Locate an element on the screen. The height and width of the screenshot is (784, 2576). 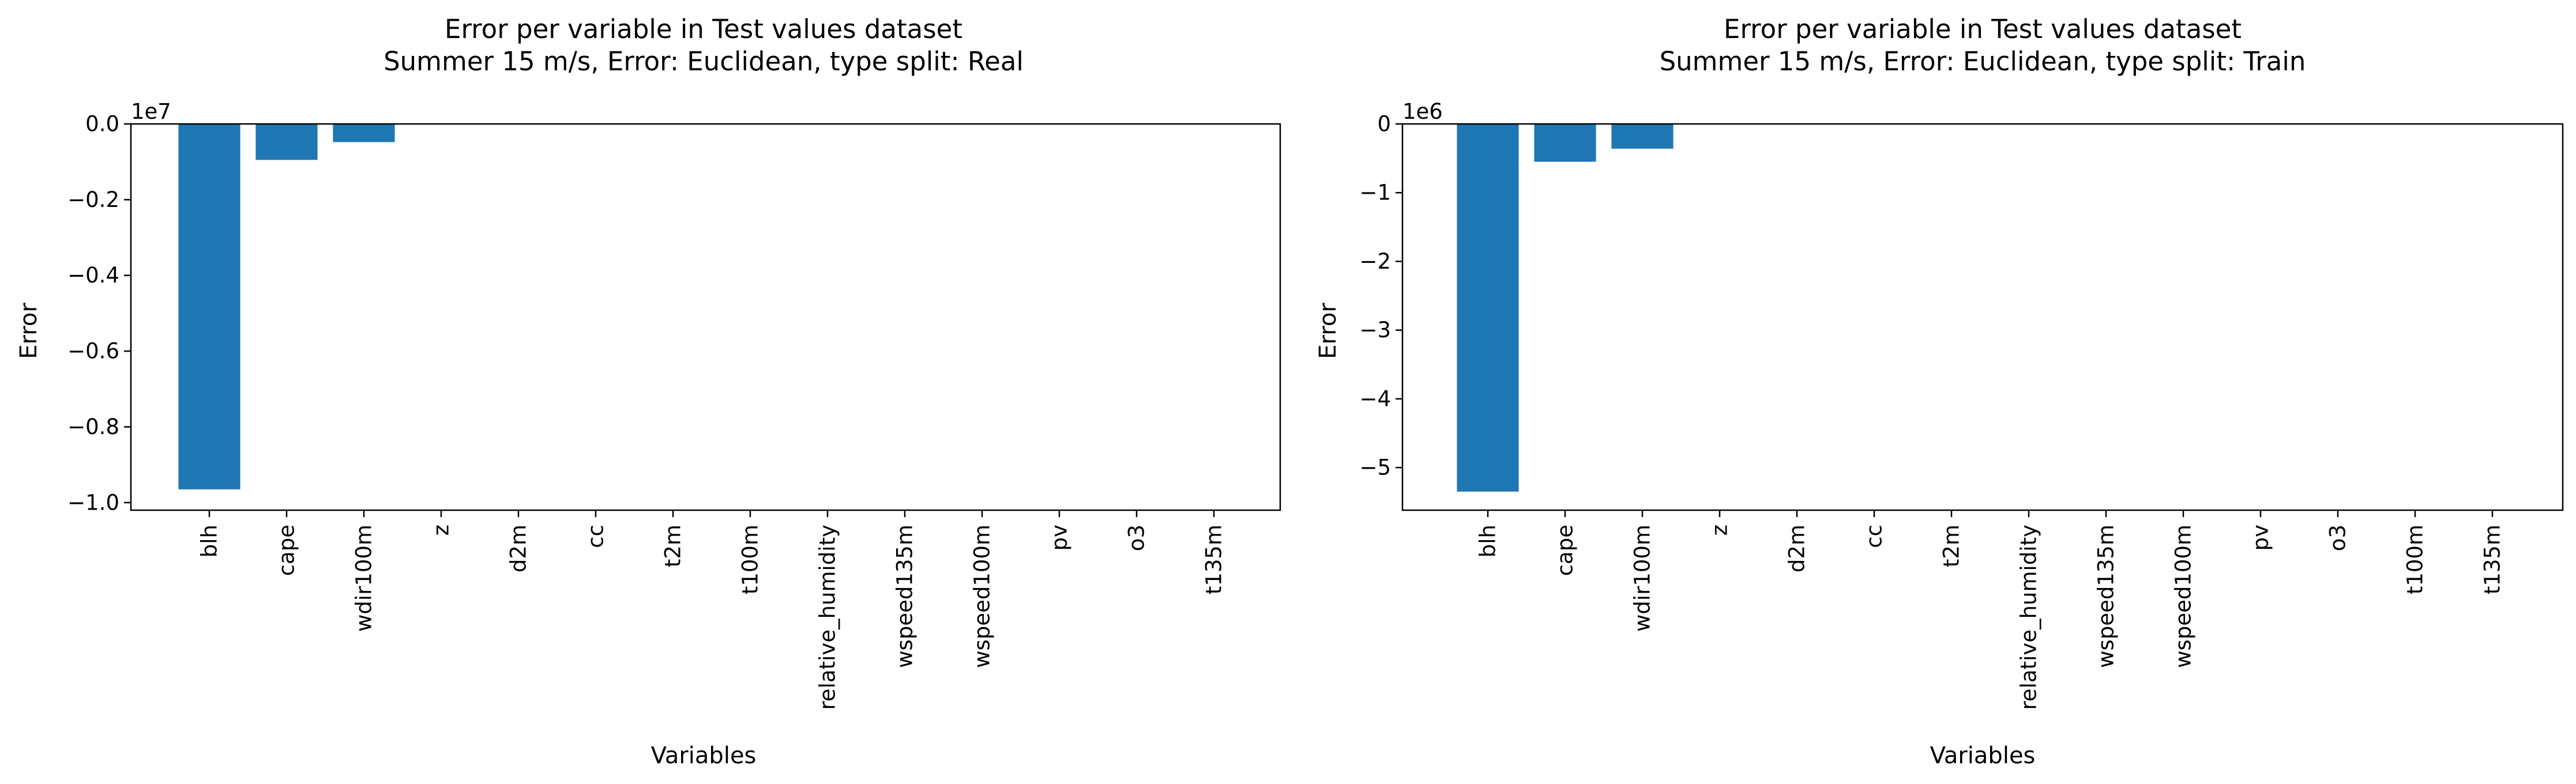
y-ticks: 0 −1 −2 −3 −4 −5 is located at coordinates (1380, 296).